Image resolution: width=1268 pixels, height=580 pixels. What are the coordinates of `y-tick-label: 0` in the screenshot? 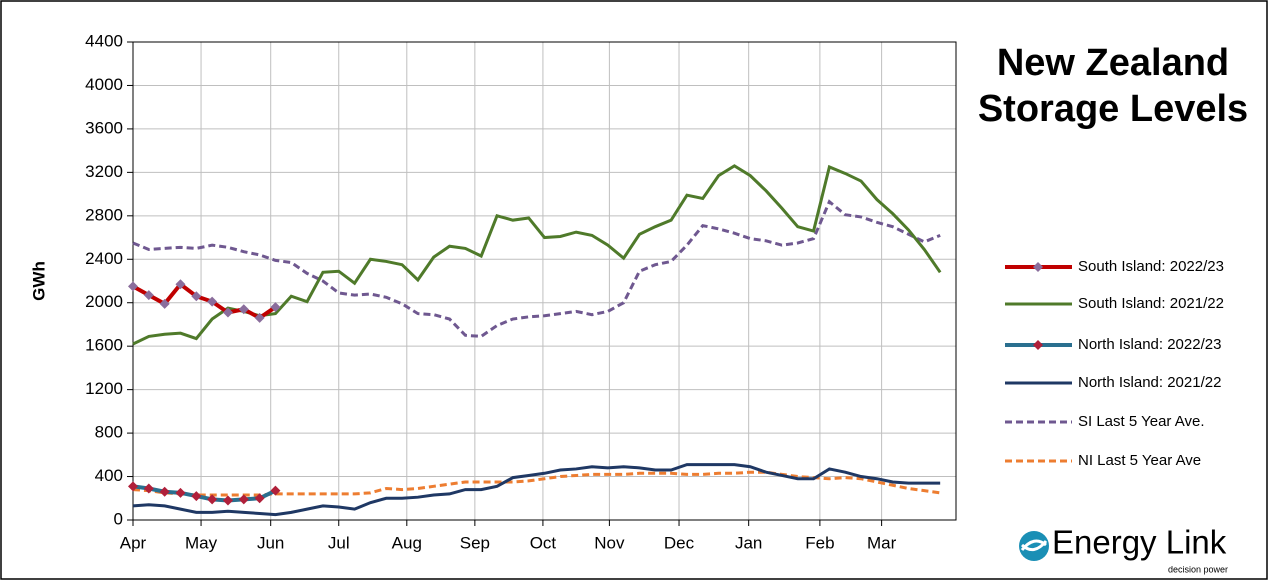 It's located at (118, 518).